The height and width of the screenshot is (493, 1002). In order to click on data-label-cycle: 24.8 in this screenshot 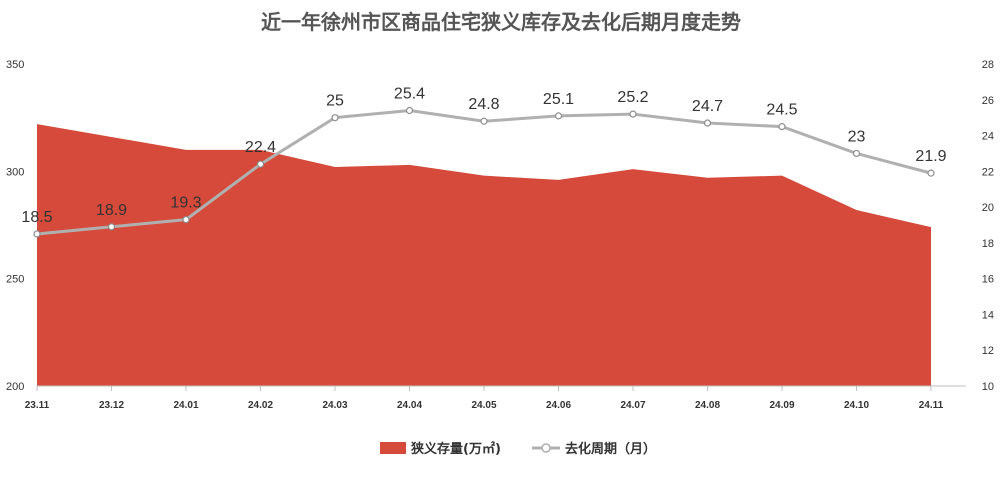, I will do `click(483, 104)`.